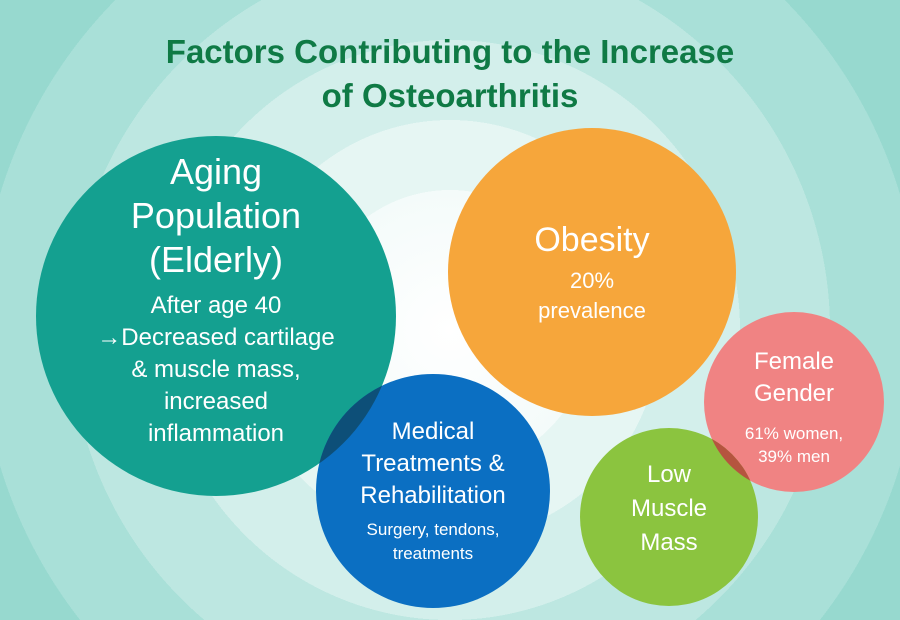 This screenshot has width=900, height=620. I want to click on aging-desc-line: increased, so click(216, 401).